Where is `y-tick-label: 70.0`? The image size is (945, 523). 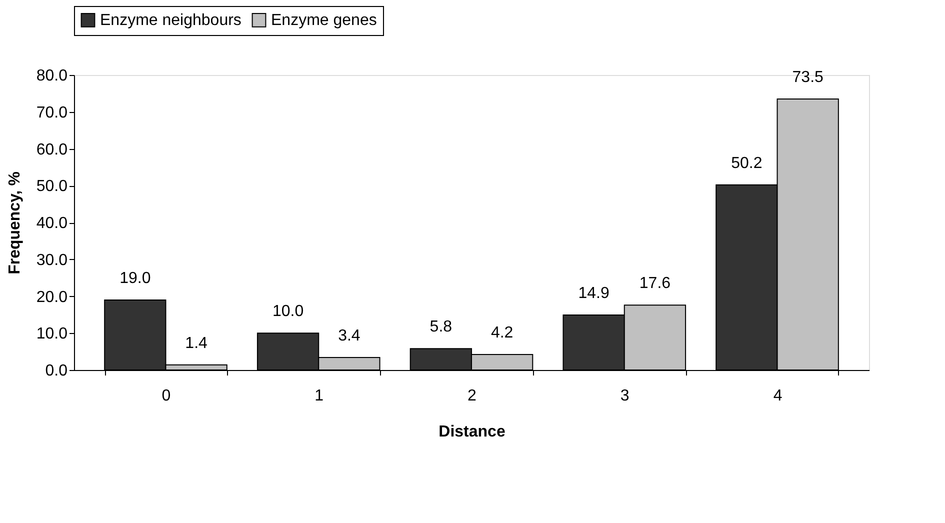
y-tick-label: 70.0 is located at coordinates (52, 113).